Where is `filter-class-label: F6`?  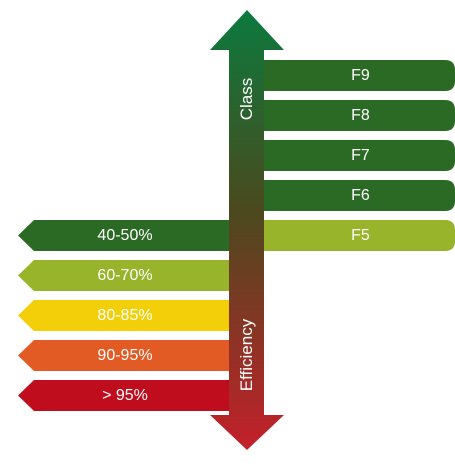
filter-class-label: F6 is located at coordinates (360, 195).